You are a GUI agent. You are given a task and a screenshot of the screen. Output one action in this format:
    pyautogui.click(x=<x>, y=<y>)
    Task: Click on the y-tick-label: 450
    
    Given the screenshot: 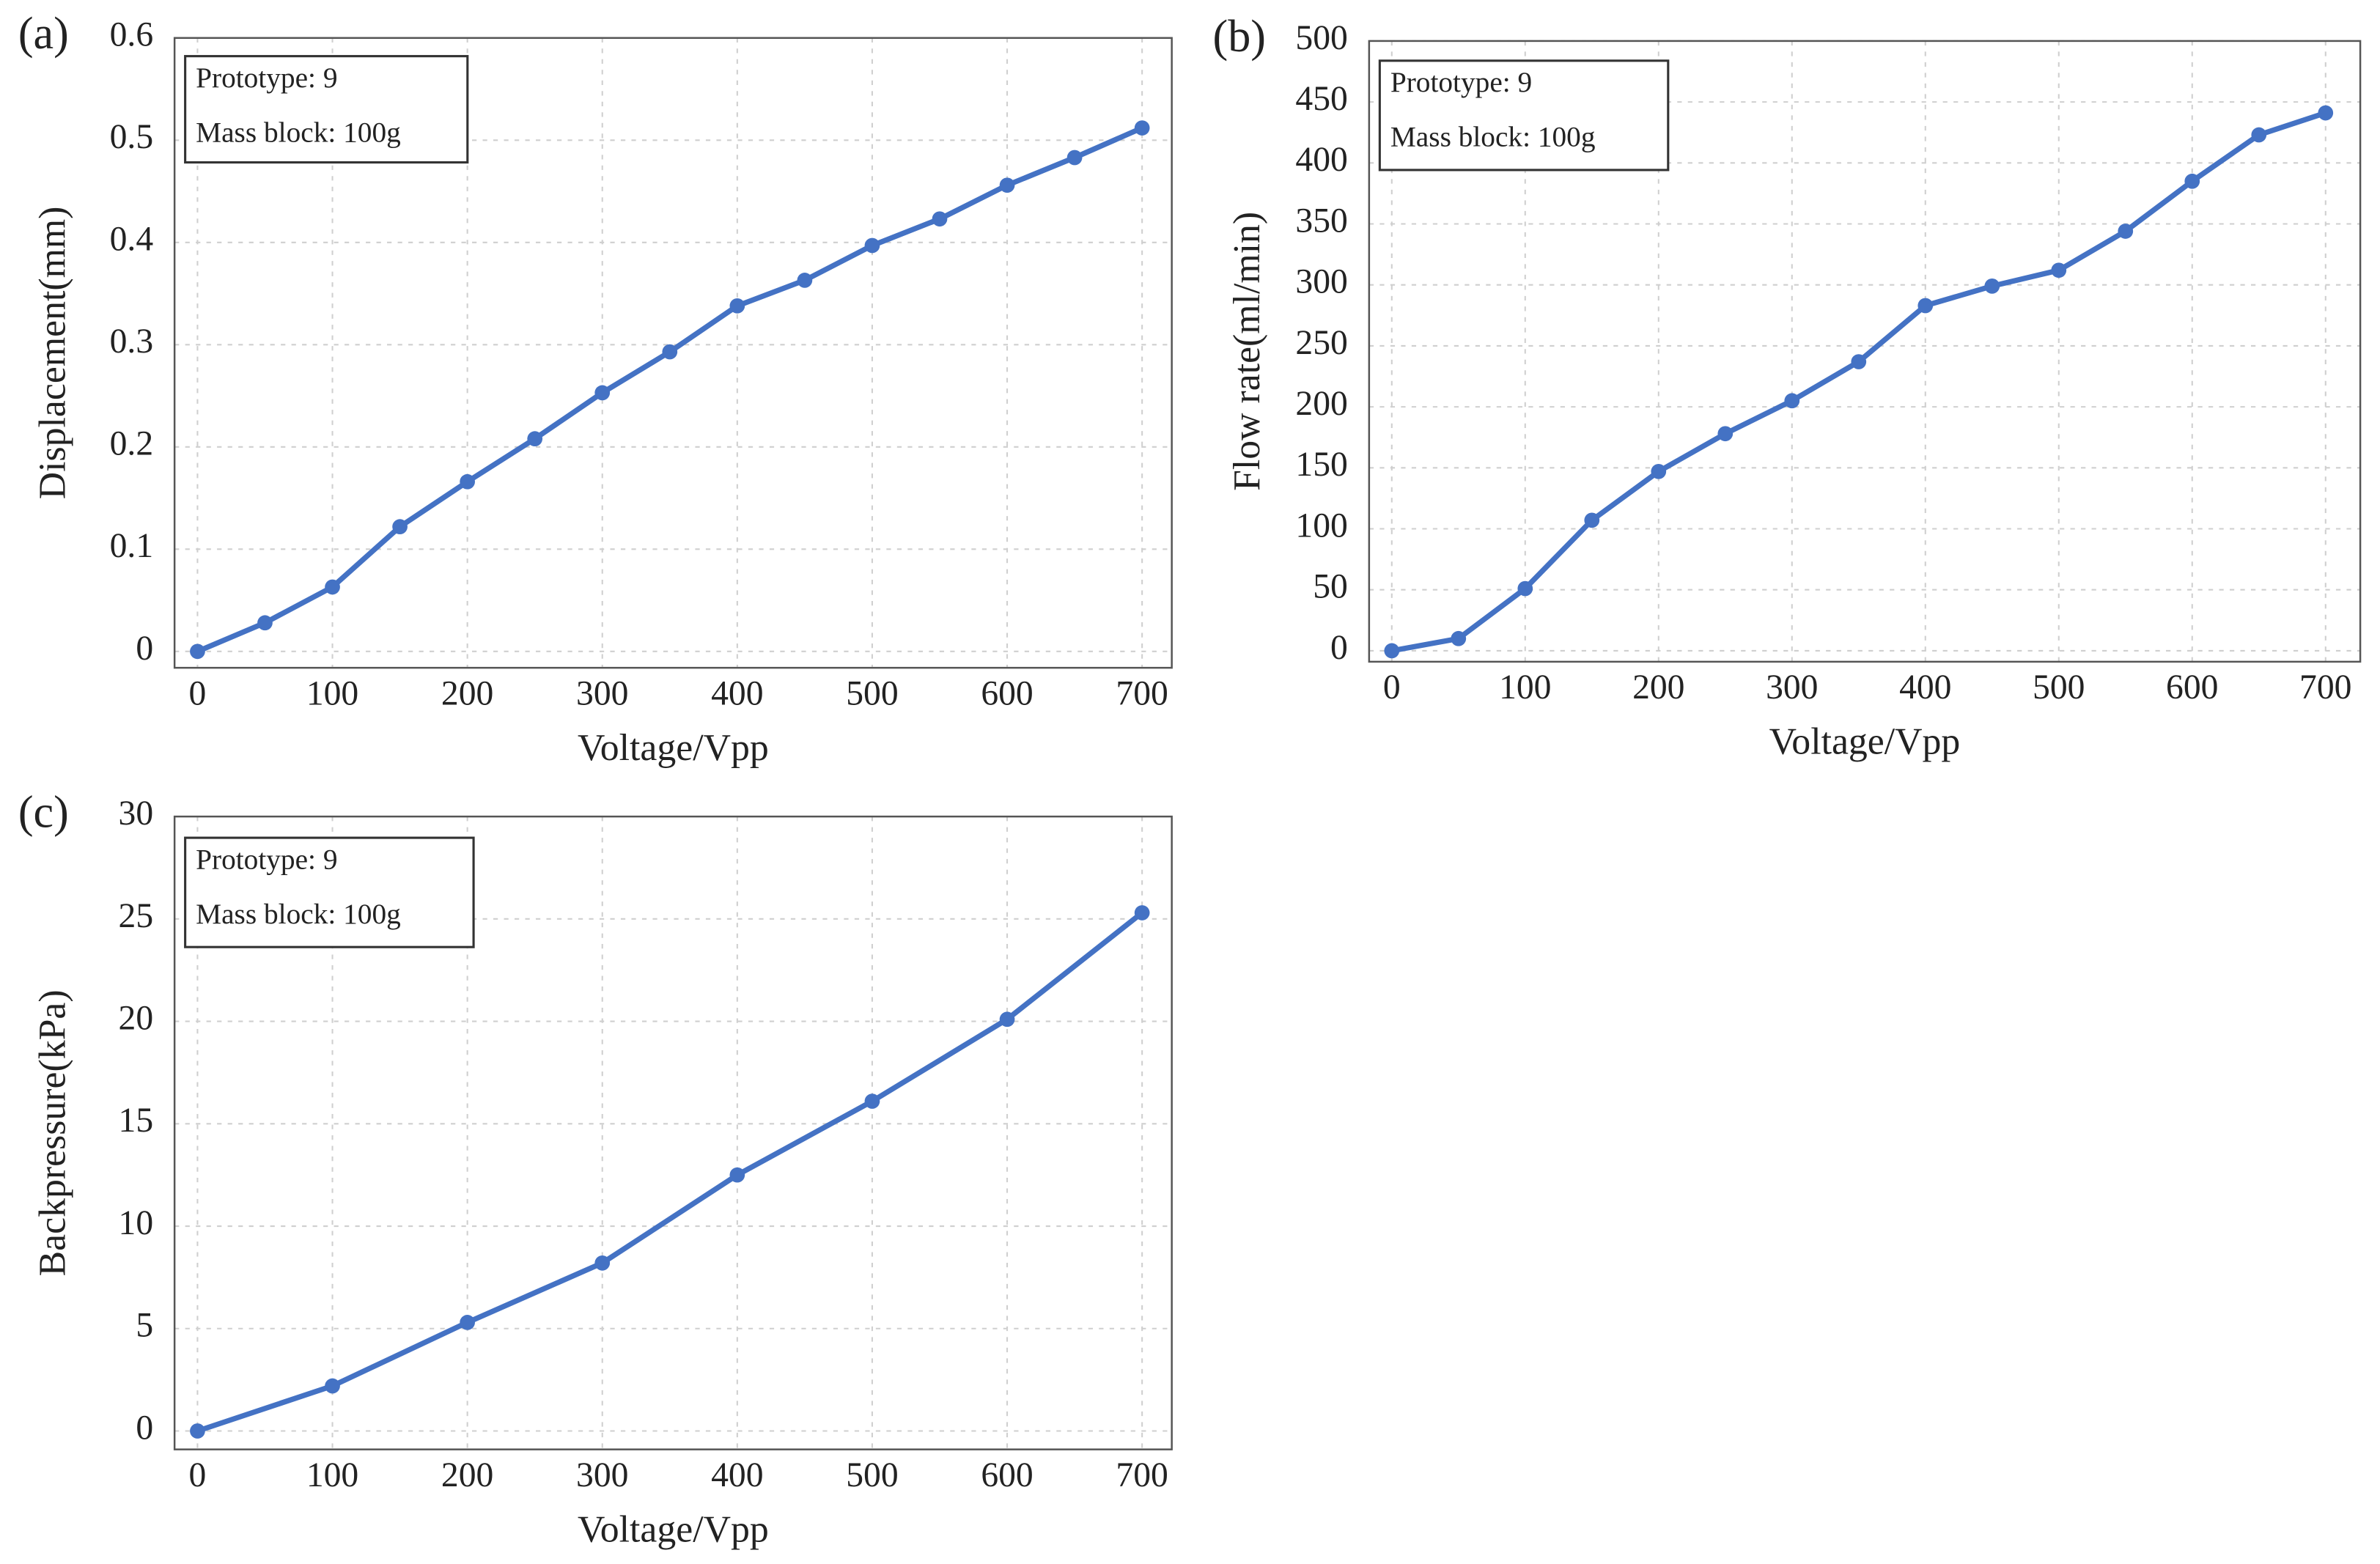 What is the action you would take?
    pyautogui.click(x=1321, y=99)
    